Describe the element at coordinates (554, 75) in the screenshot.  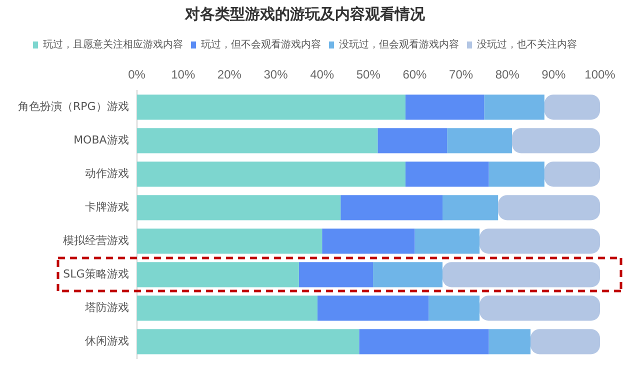
I see `x-tick-label: 90%` at that location.